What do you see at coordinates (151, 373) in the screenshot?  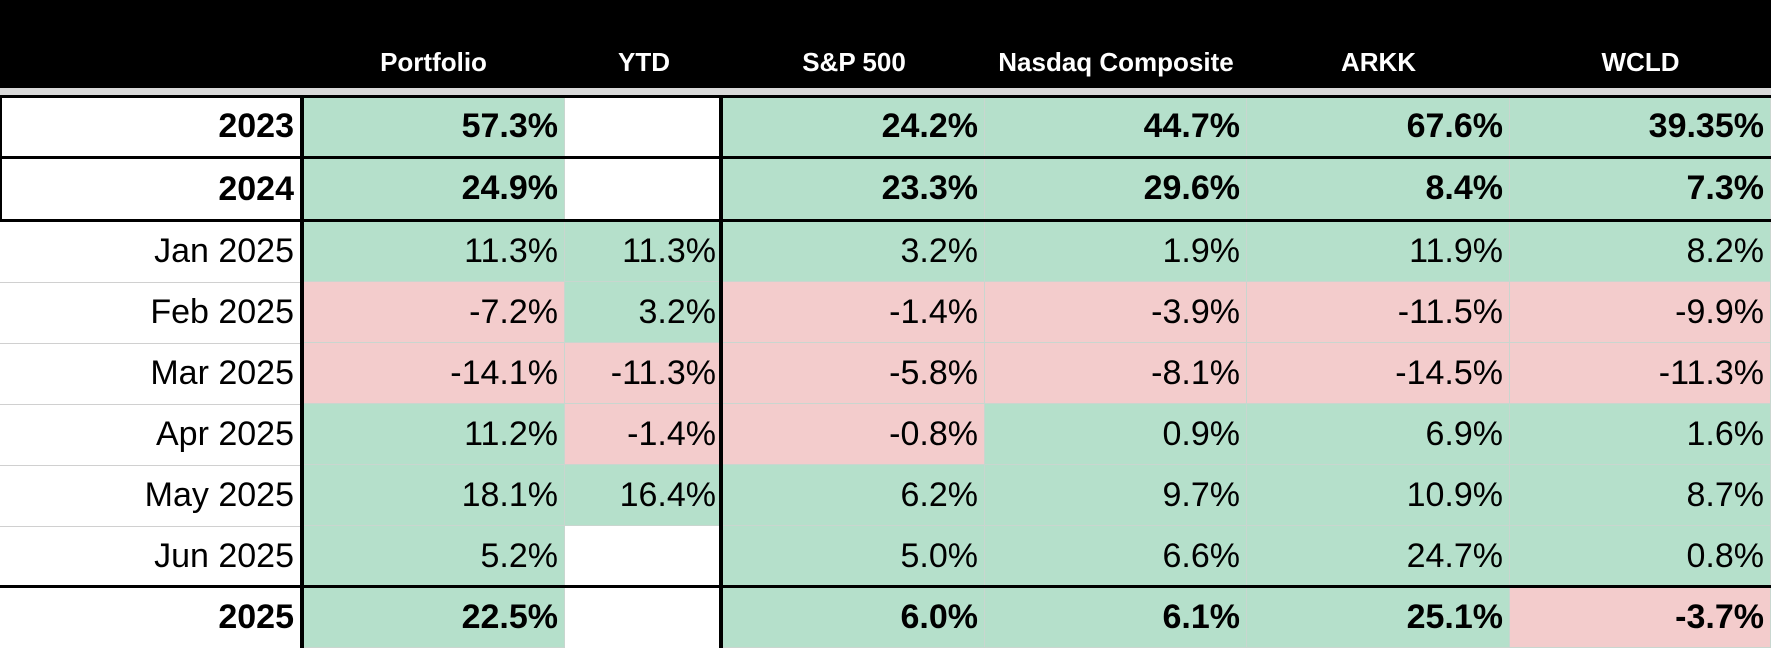 I see `row-label: Mar 2025` at bounding box center [151, 373].